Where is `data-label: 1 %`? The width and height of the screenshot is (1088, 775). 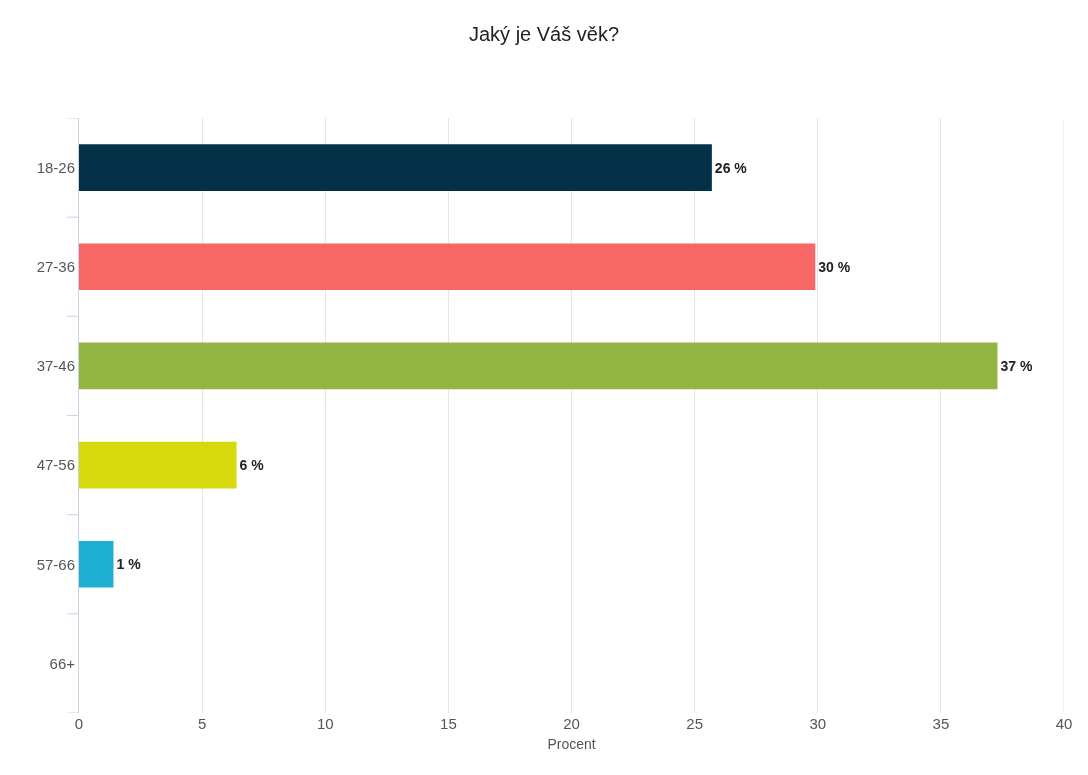
data-label: 1 % is located at coordinates (129, 564).